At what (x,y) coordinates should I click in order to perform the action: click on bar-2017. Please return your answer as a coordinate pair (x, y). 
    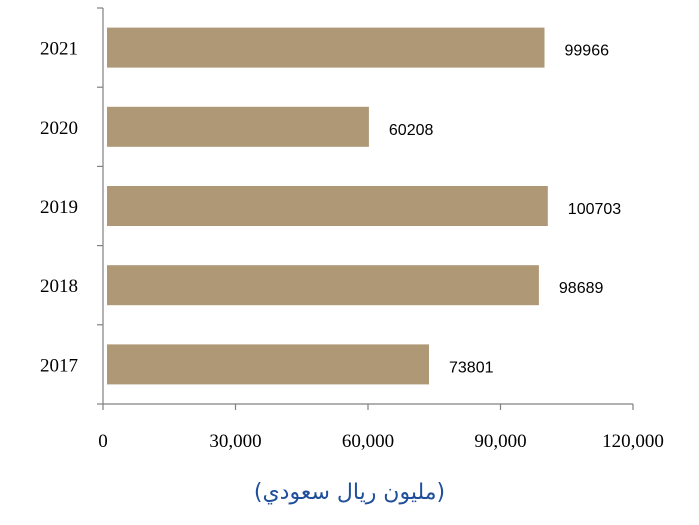
    Looking at the image, I should click on (268, 364).